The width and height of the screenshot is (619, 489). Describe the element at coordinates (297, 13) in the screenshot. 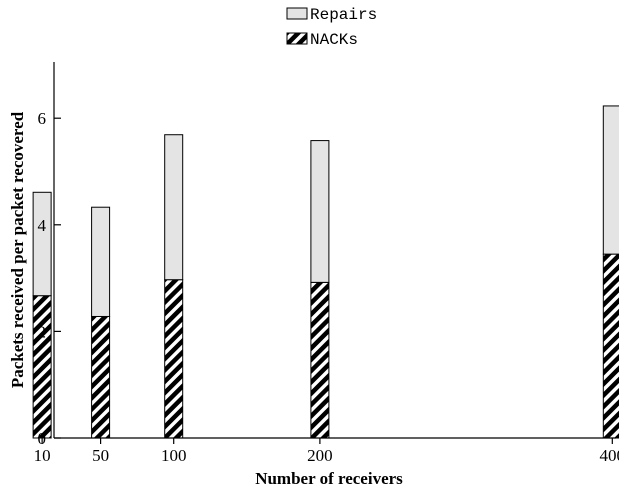

I see `legend-swatch-repairs` at that location.